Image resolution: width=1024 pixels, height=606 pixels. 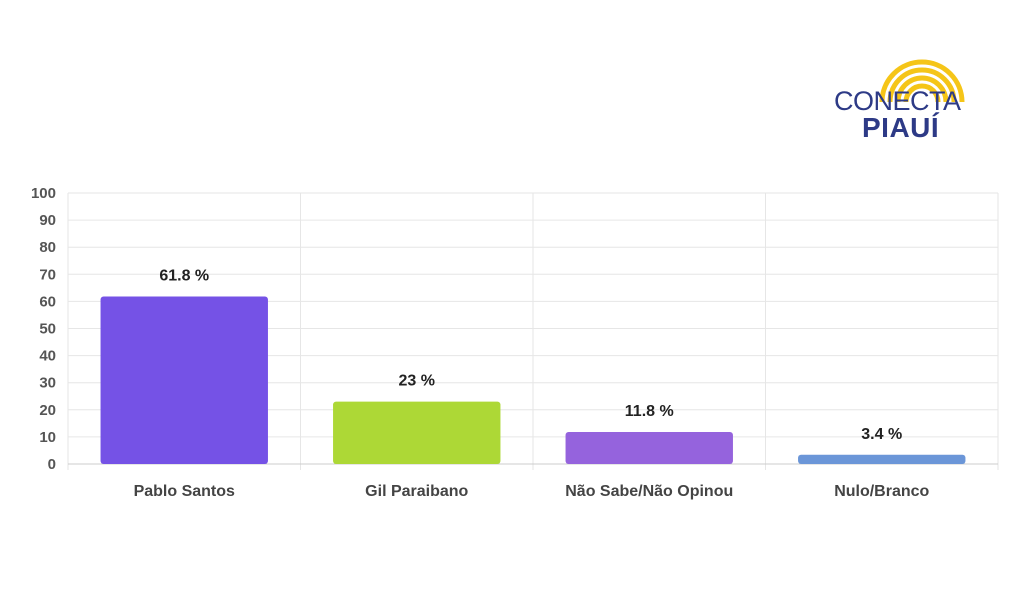 What do you see at coordinates (47, 329) in the screenshot?
I see `y-tick-label: 50` at bounding box center [47, 329].